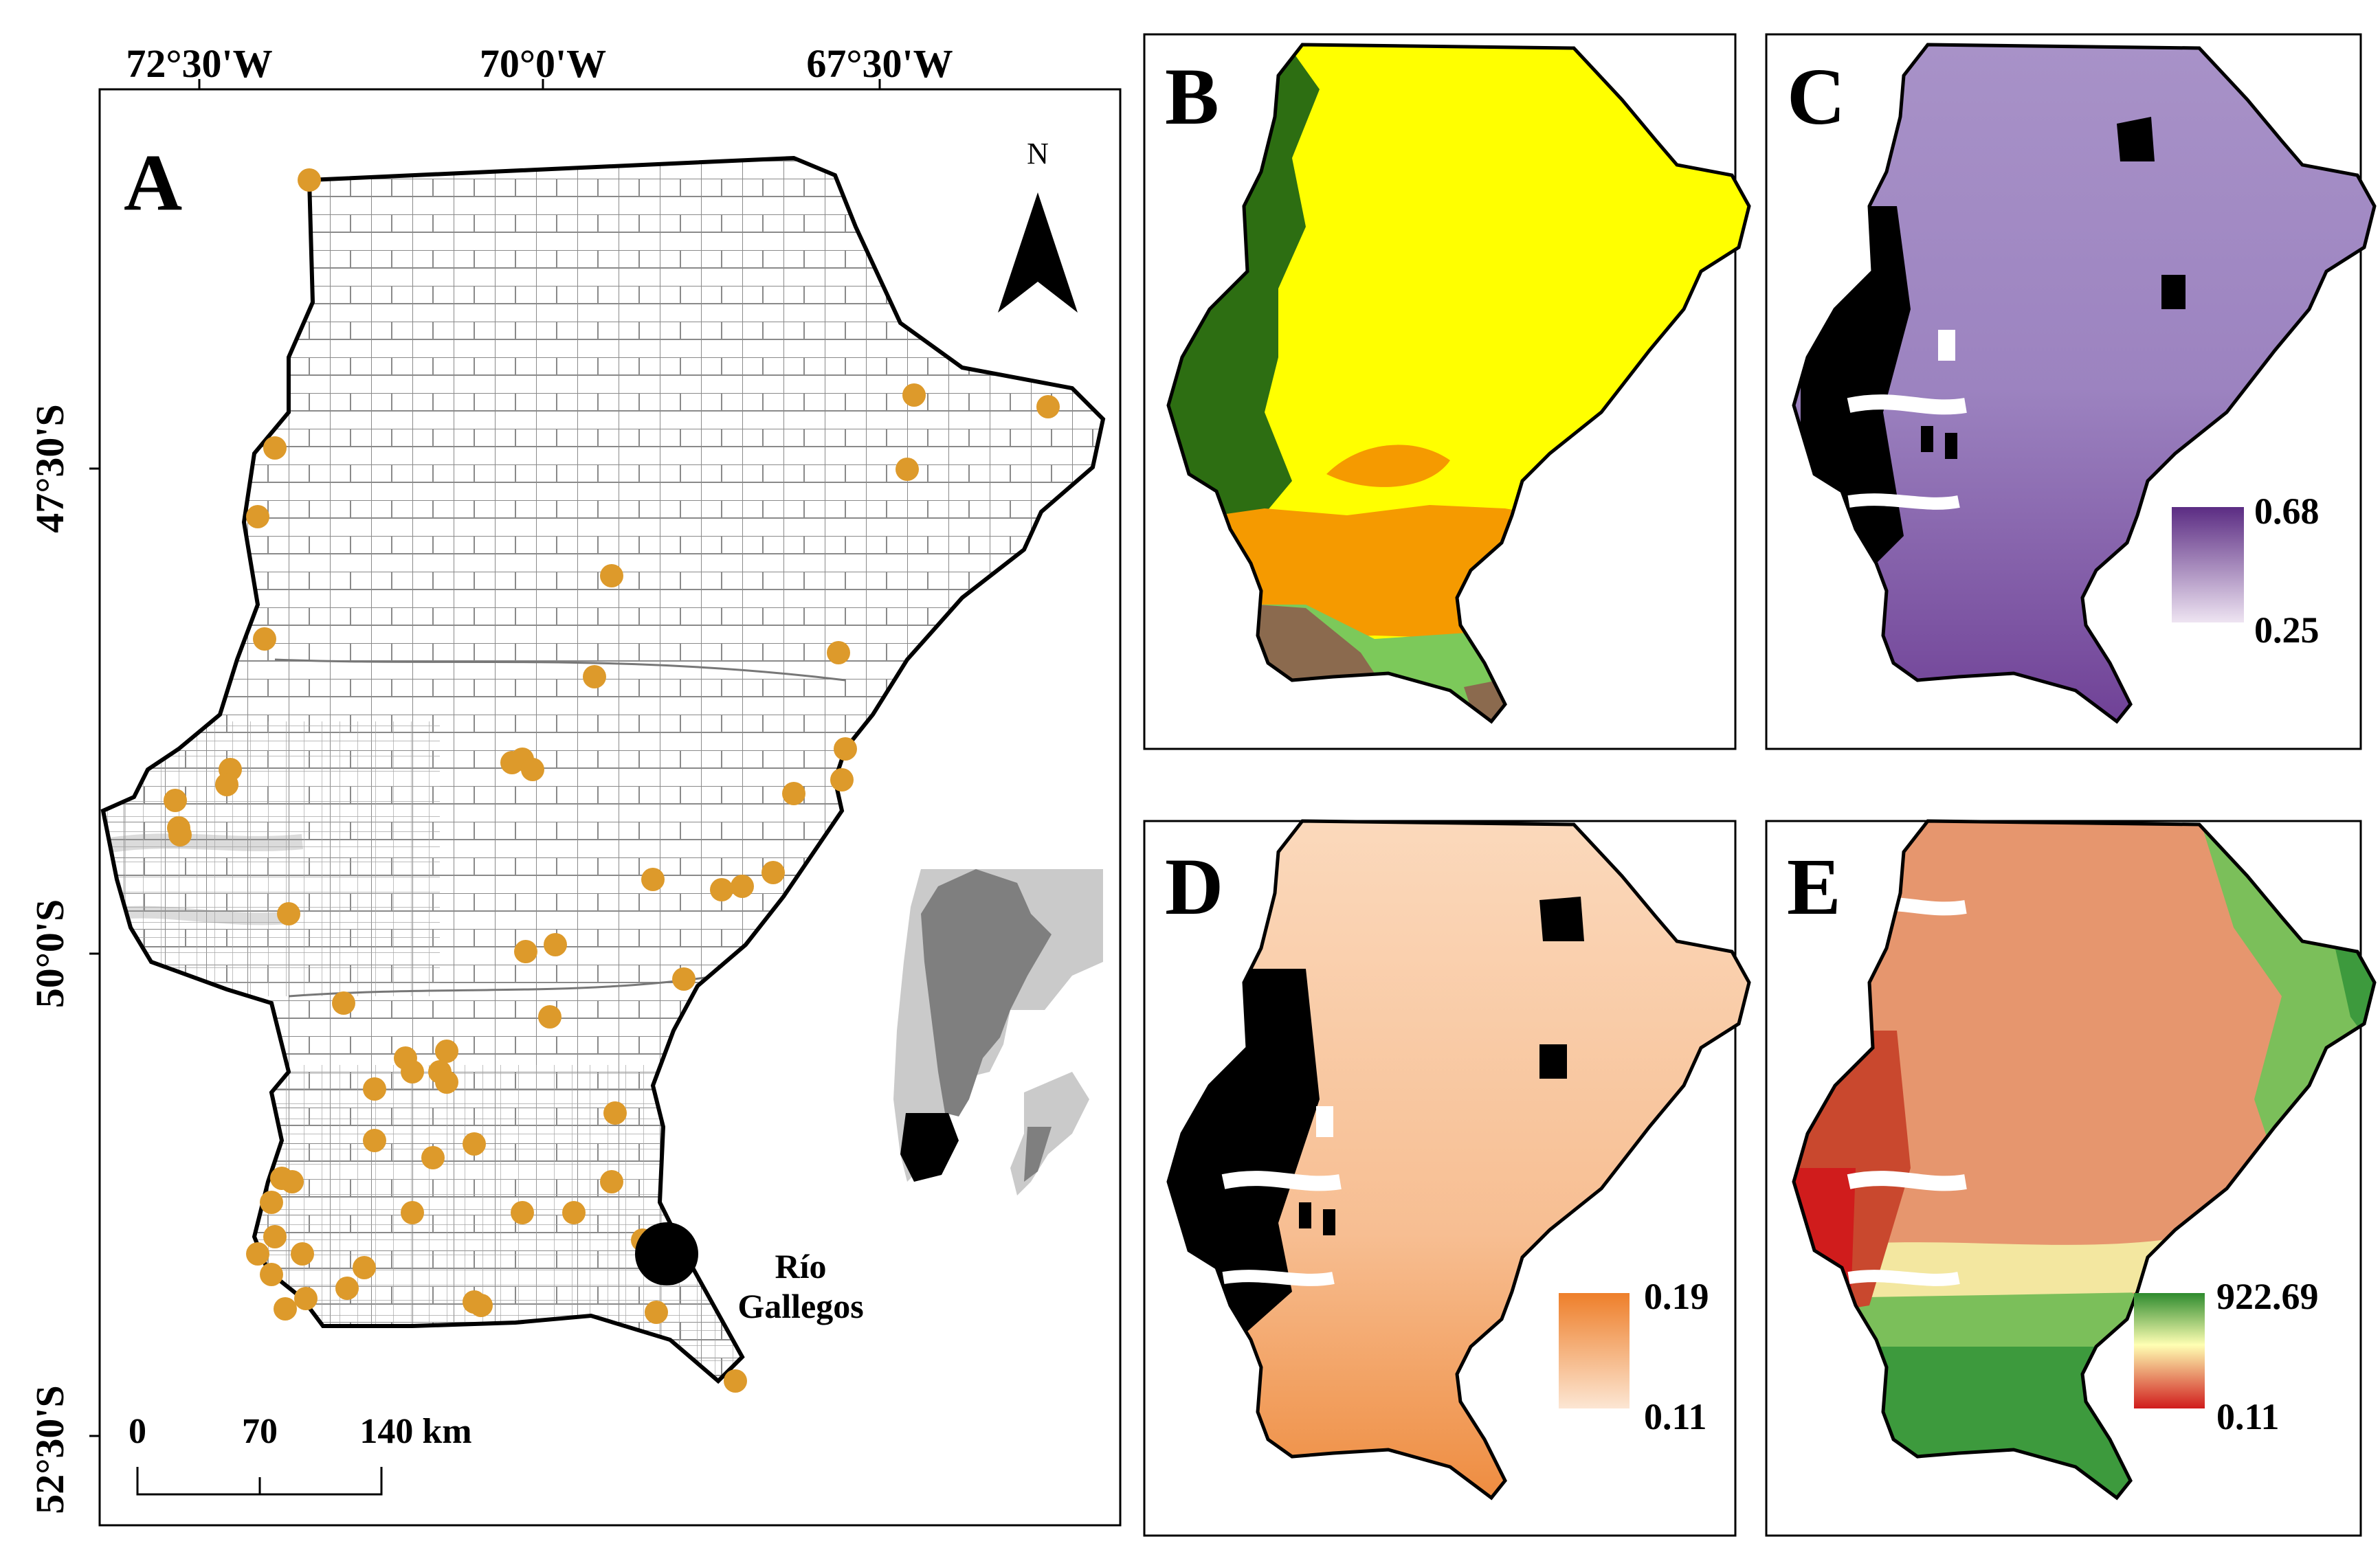 The width and height of the screenshot is (2380, 1561). I want to click on lat-label-3: 52°30'S, so click(49, 1450).